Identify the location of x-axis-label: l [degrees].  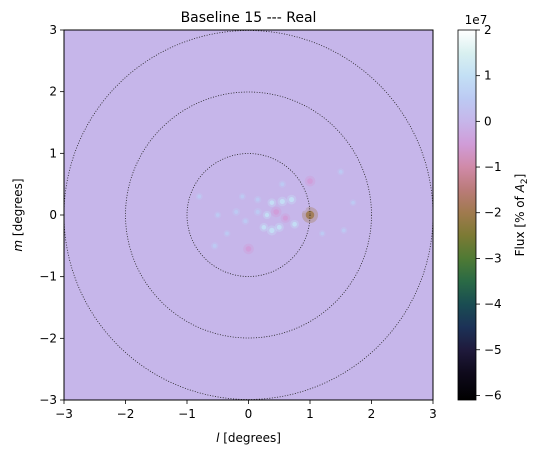
(248, 438).